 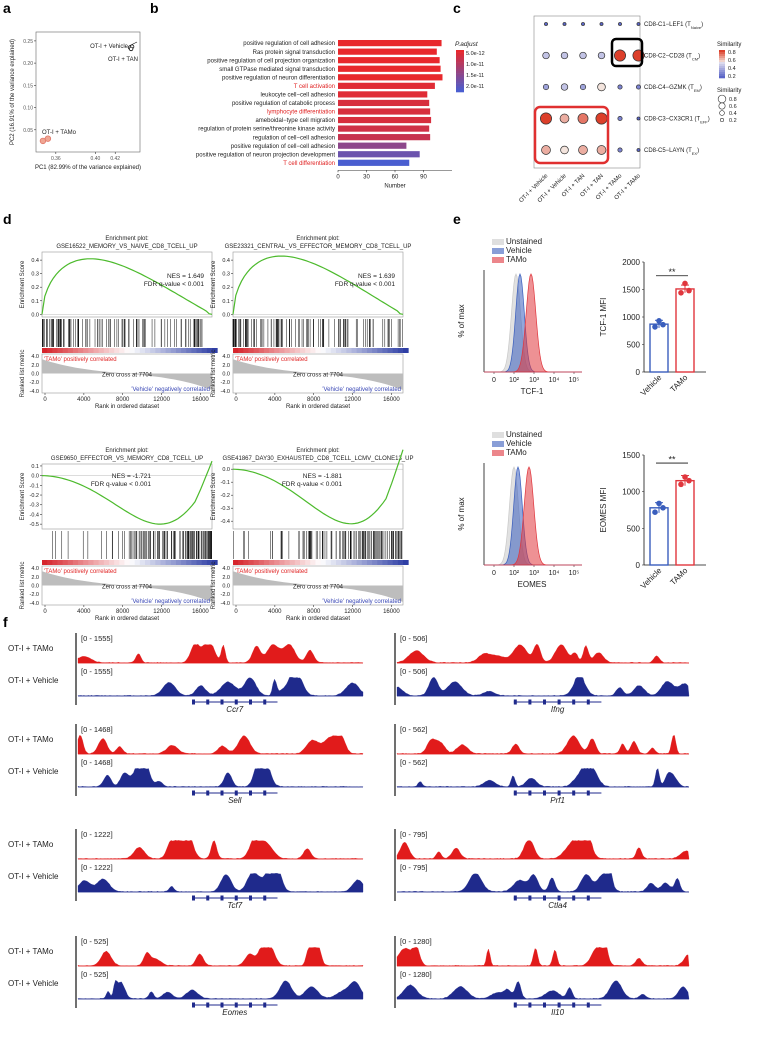 What do you see at coordinates (318, 619) in the screenshot?
I see `x-axis-label: Rank in ordered dataset` at bounding box center [318, 619].